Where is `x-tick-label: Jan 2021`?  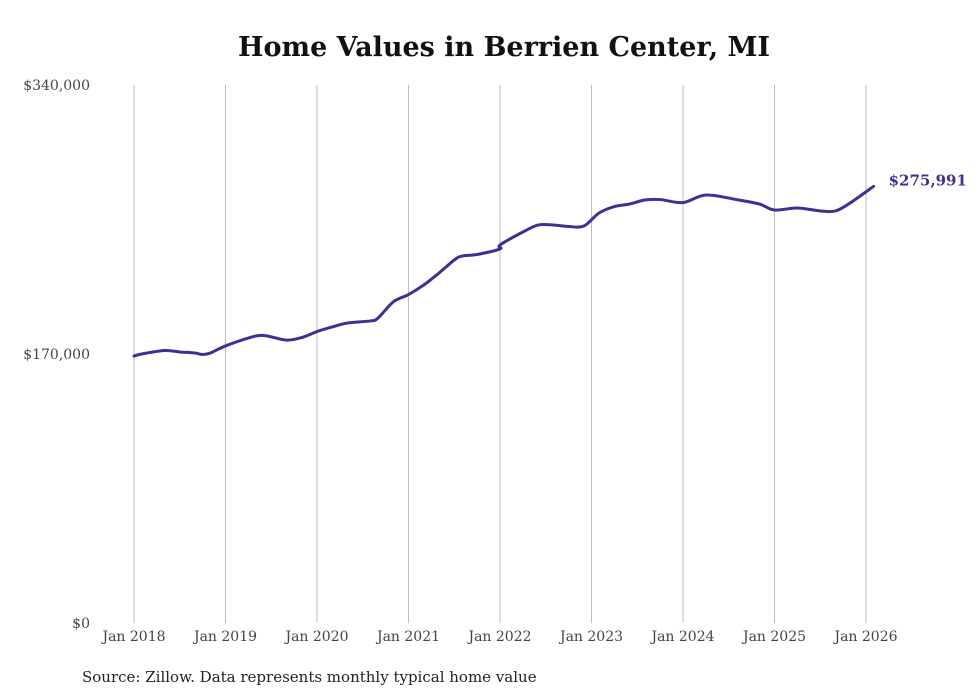 x-tick-label: Jan 2021 is located at coordinates (407, 637).